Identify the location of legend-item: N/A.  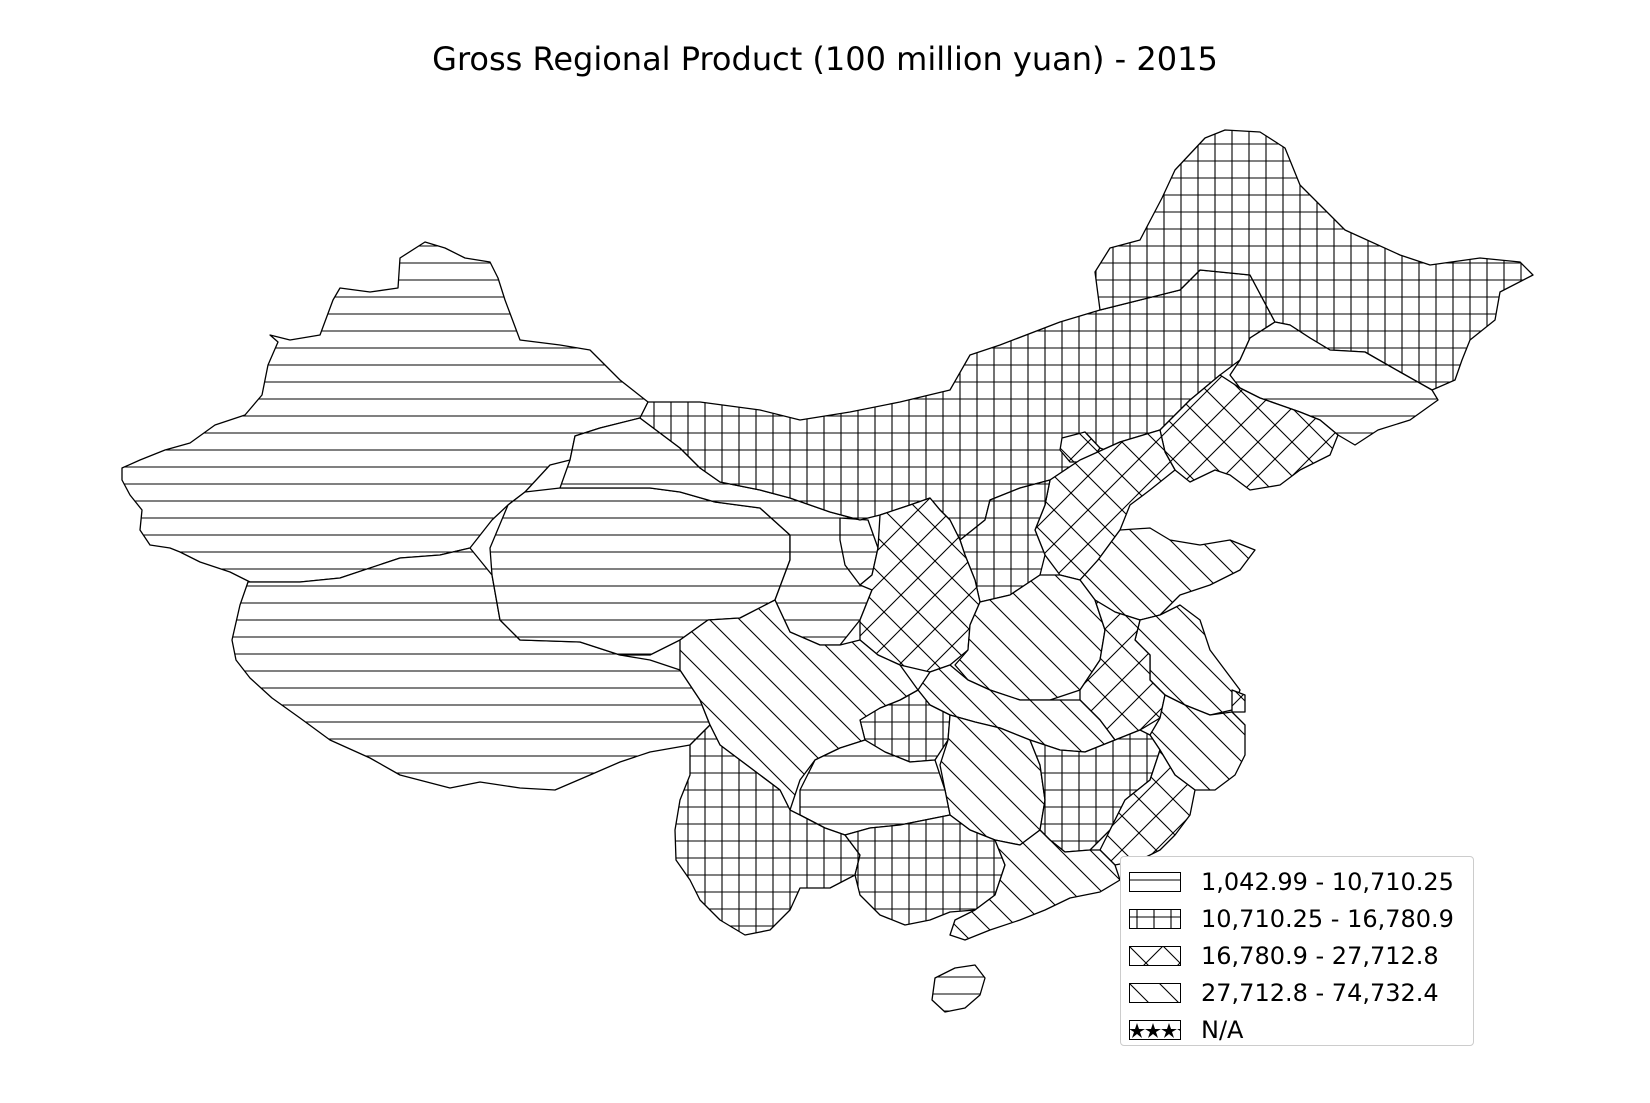
(1297, 1029).